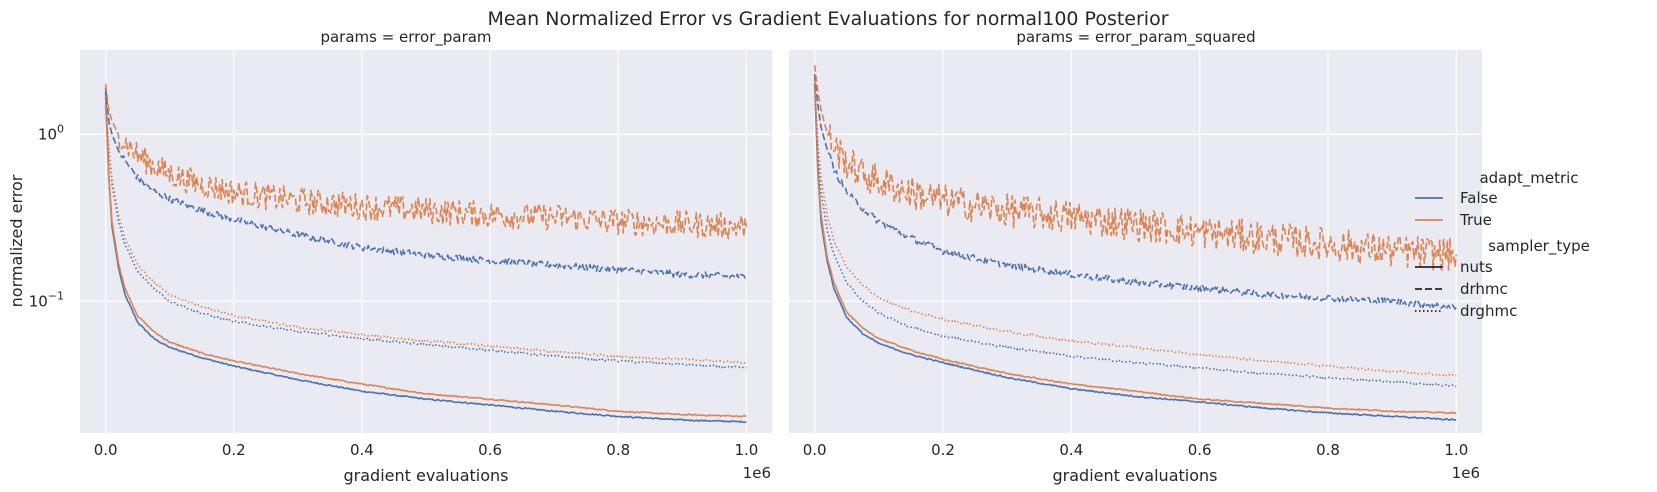 The width and height of the screenshot is (1657, 492). Describe the element at coordinates (1484, 289) in the screenshot. I see `legend-label: drhmc` at that location.